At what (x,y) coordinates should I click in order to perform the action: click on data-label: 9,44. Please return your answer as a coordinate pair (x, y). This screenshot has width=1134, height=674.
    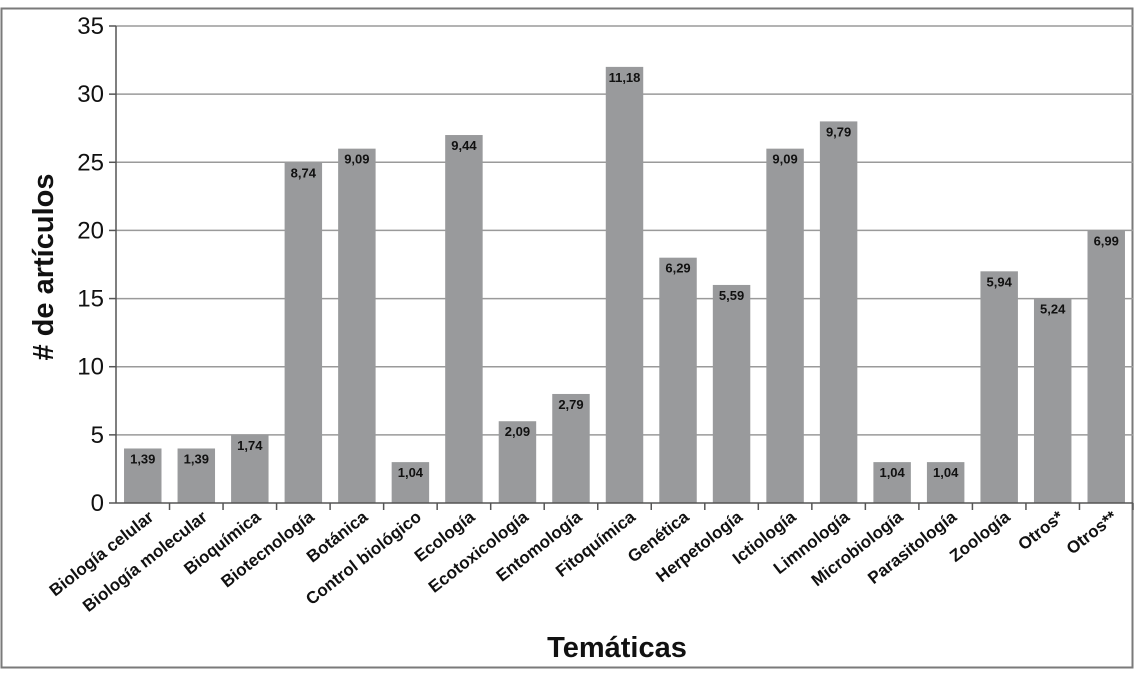
    Looking at the image, I should click on (464, 145).